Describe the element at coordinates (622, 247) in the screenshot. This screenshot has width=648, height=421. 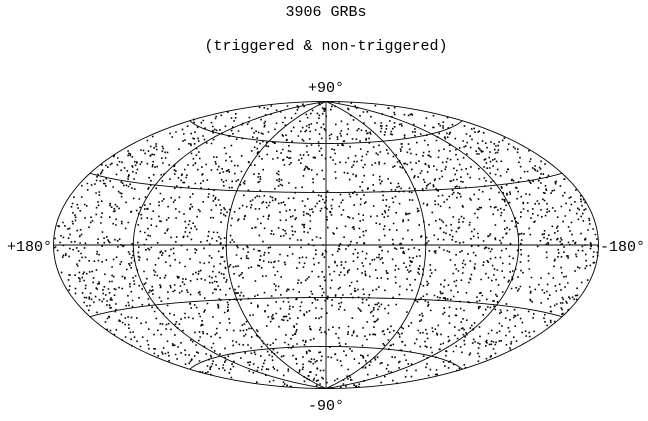
I see `longitude-label: -180°` at that location.